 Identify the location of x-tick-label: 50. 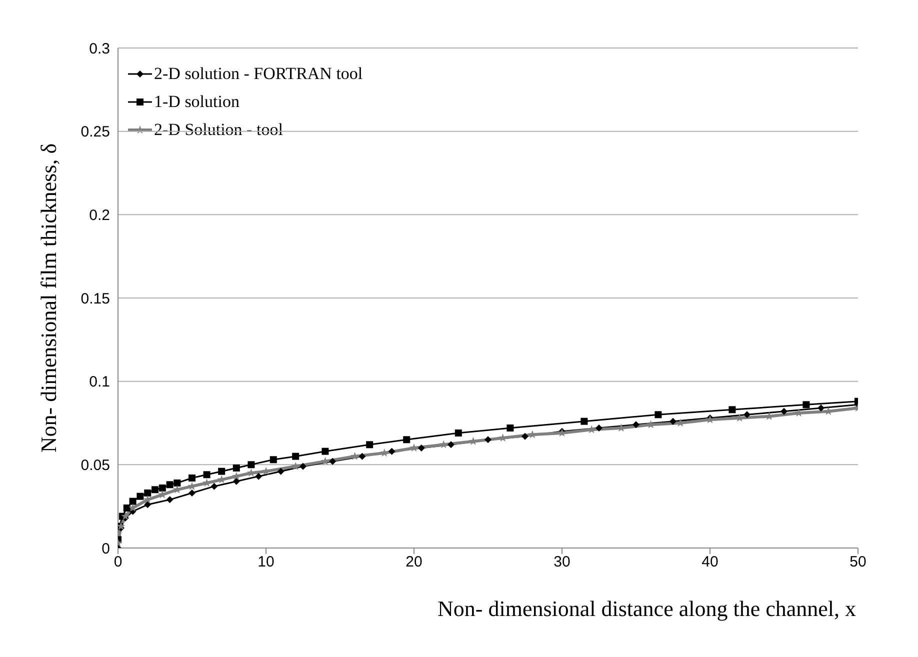
(858, 562).